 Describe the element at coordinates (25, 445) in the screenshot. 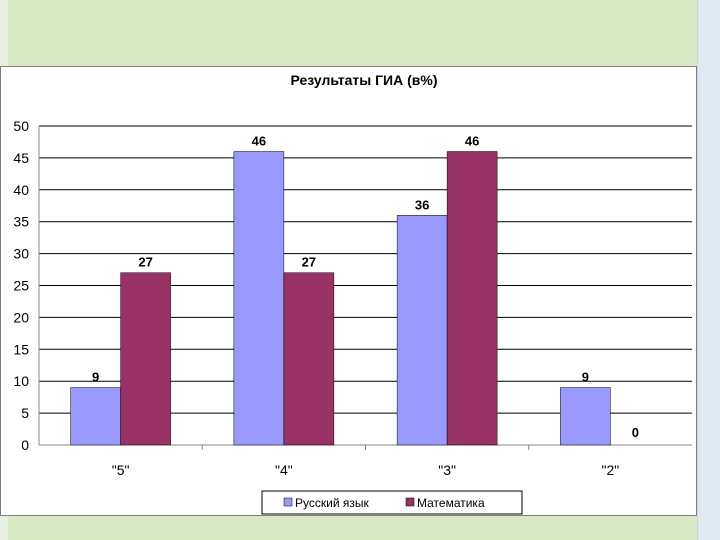

I see `y-tick-label-0: 0` at that location.